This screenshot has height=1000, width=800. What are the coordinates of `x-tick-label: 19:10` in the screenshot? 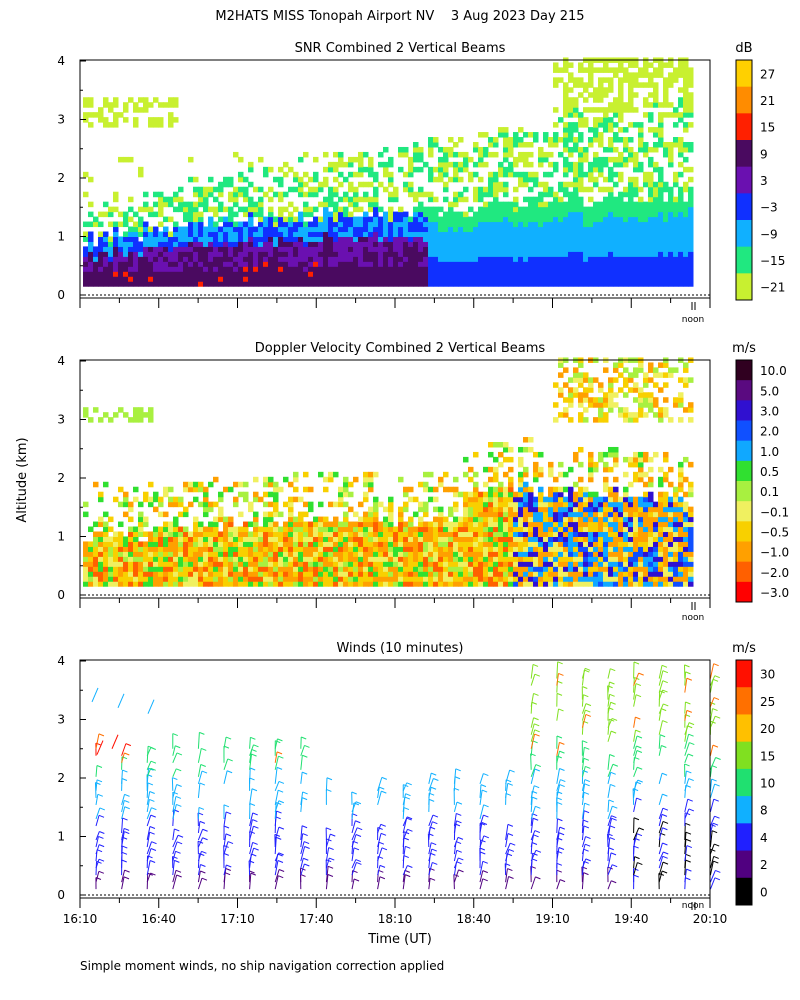 It's located at (552, 919).